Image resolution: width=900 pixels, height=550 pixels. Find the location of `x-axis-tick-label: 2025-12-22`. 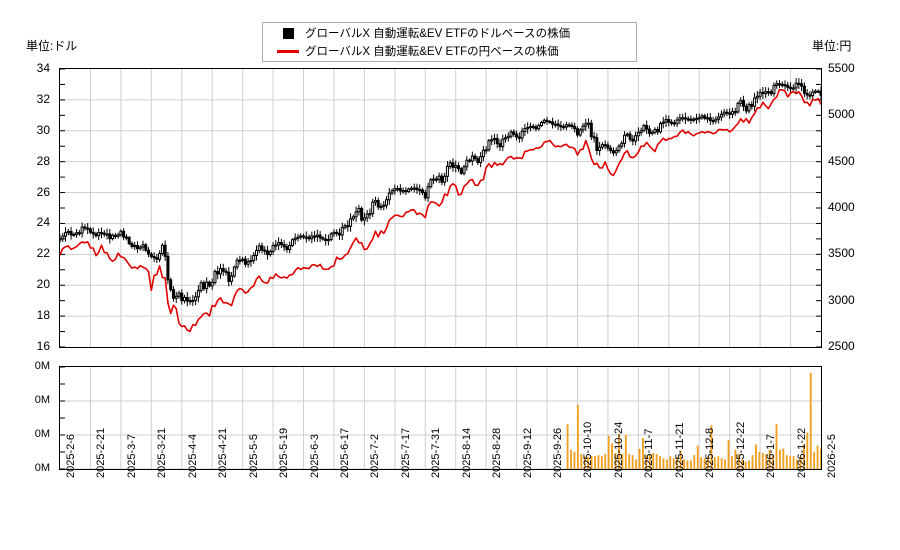

x-axis-tick-label: 2025-12-22 is located at coordinates (740, 449).